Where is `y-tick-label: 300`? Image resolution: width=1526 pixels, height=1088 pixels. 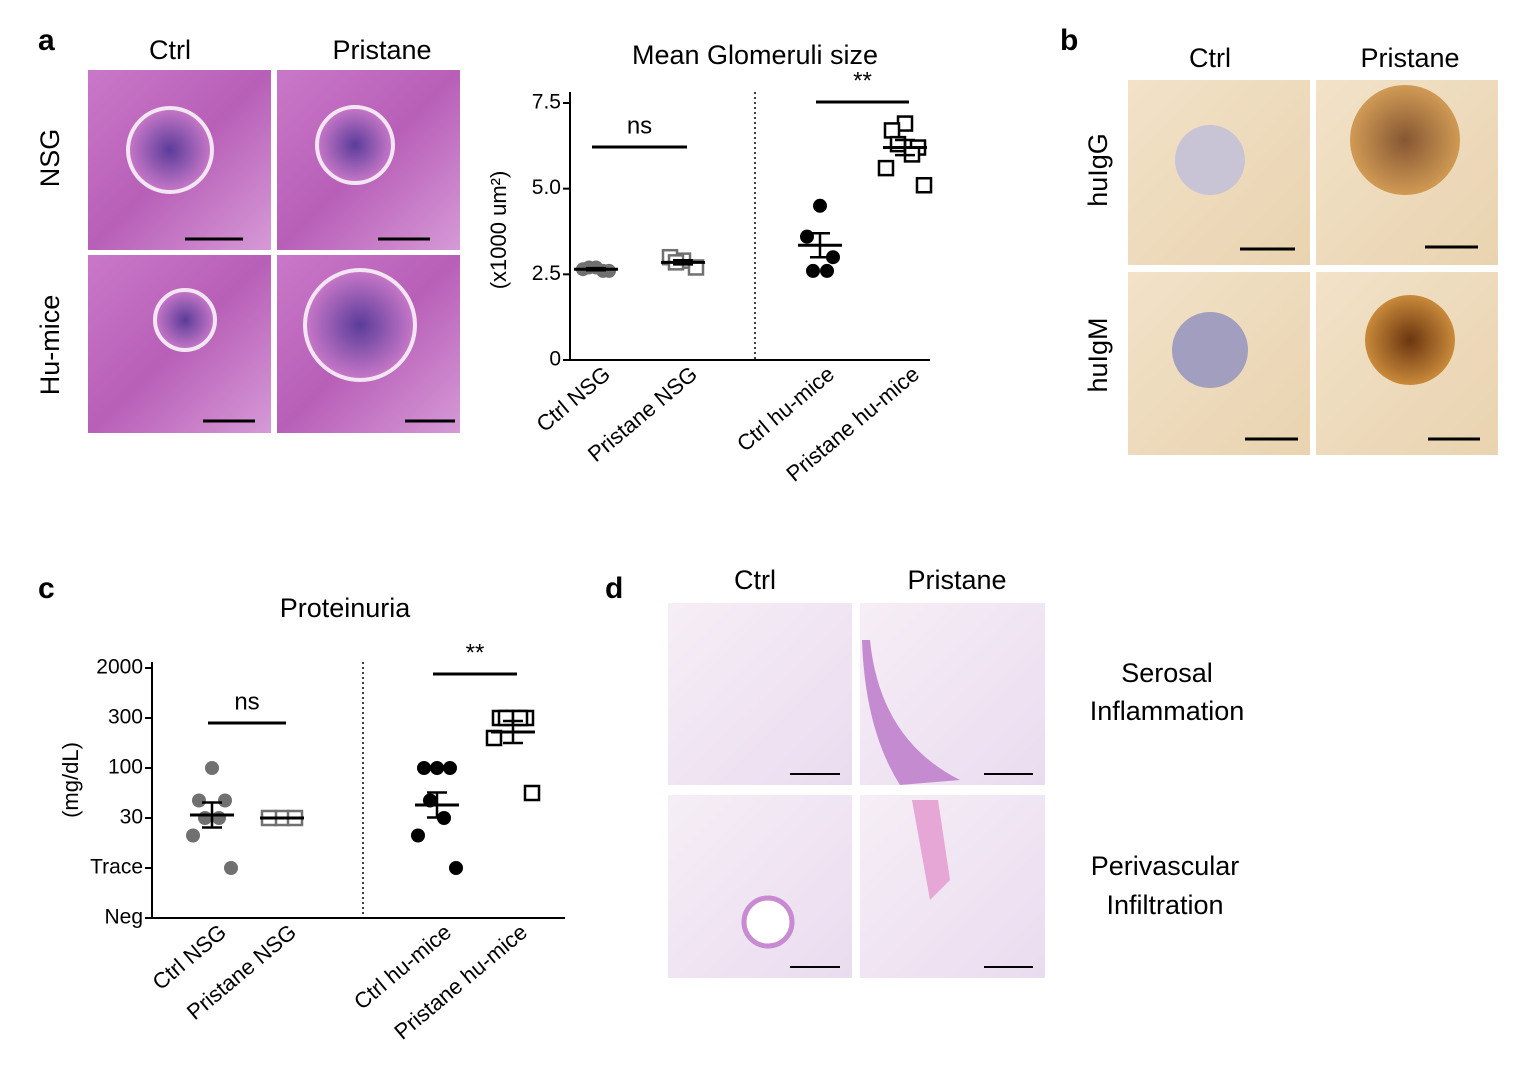 y-tick-label: 300 is located at coordinates (125, 717).